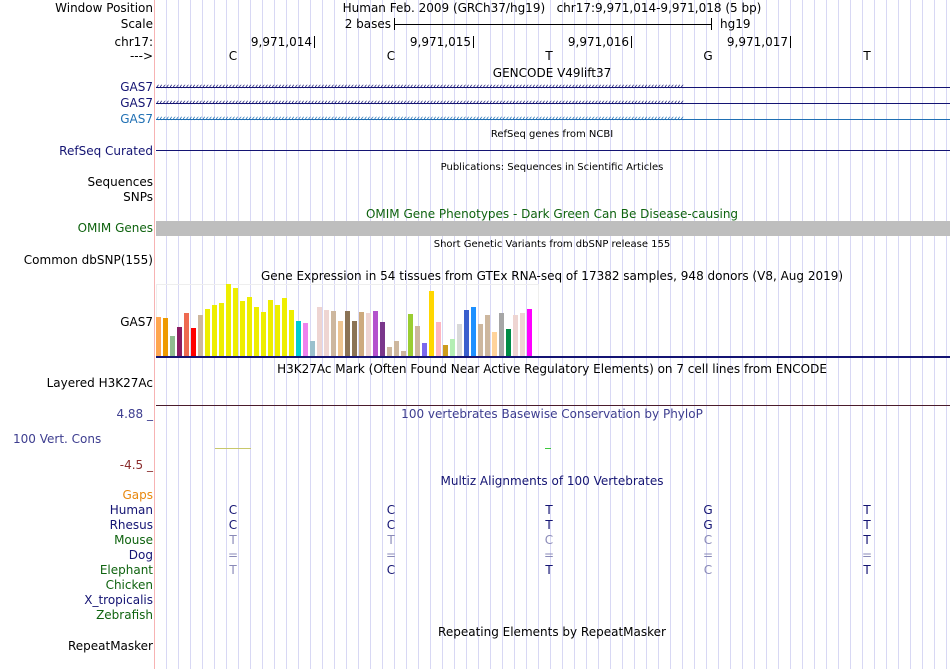  What do you see at coordinates (120, 182) in the screenshot?
I see `sequences-label: Sequences` at bounding box center [120, 182].